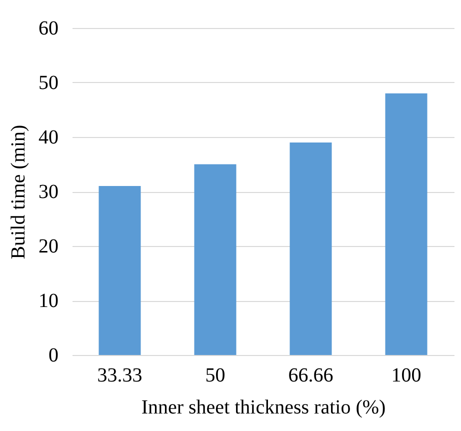  What do you see at coordinates (406, 375) in the screenshot?
I see `x-tick-label: 100` at bounding box center [406, 375].